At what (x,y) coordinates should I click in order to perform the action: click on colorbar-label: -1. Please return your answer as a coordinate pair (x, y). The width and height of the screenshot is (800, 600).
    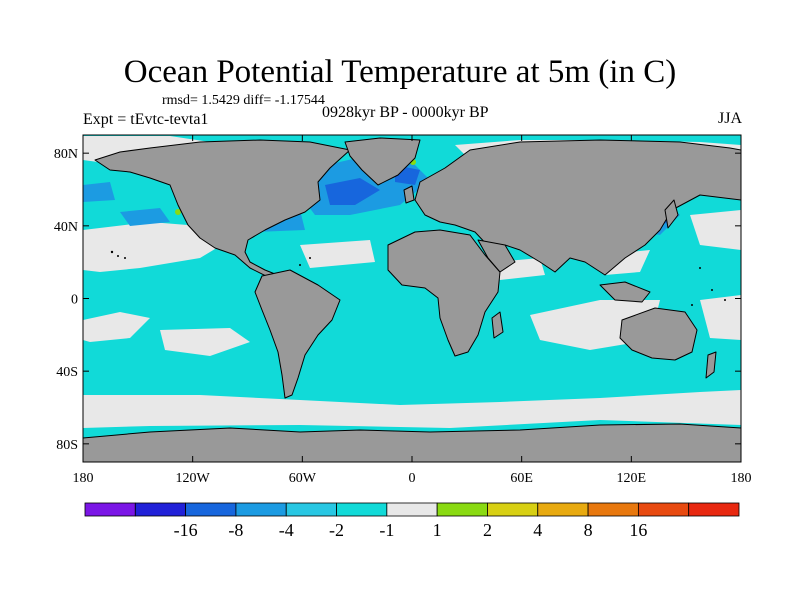
    Looking at the image, I should click on (386, 530).